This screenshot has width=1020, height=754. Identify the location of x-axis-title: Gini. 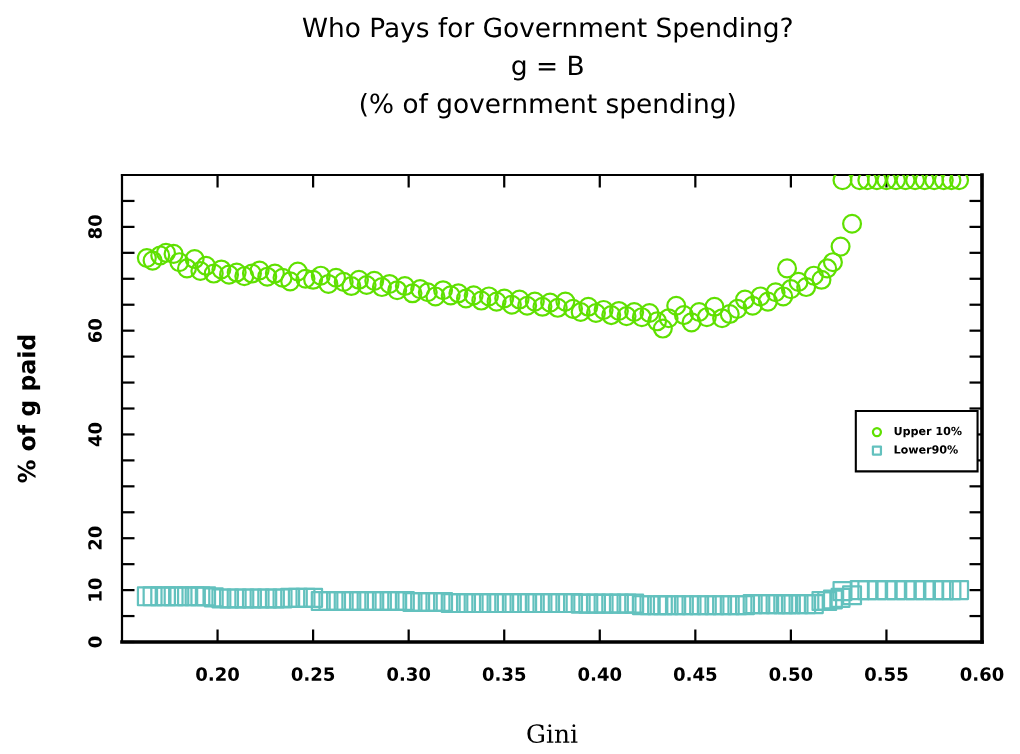
(552, 734).